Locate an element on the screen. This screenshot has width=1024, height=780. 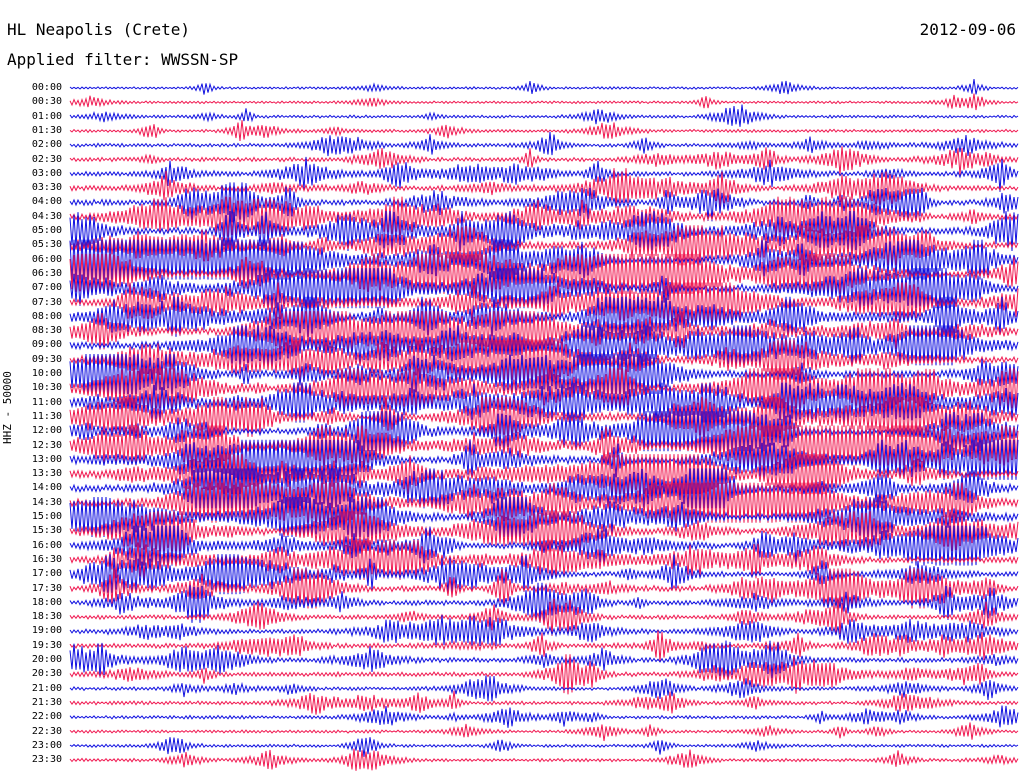
time-label: 02:00 is located at coordinates (46, 145).